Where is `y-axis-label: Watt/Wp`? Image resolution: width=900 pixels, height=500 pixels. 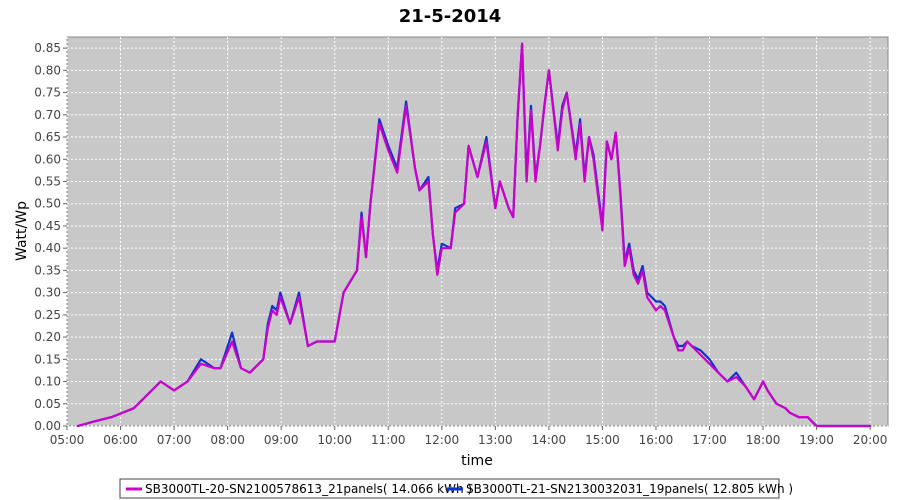
y-axis-label: Watt/Wp is located at coordinates (22, 231).